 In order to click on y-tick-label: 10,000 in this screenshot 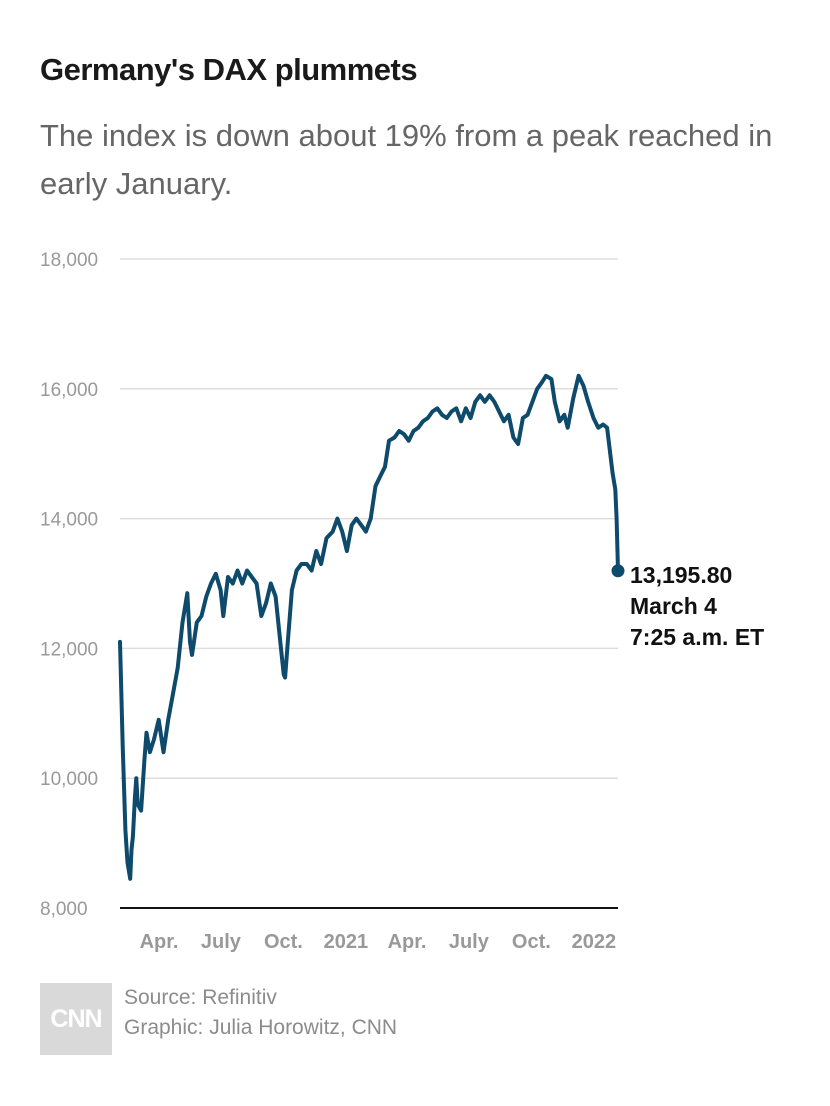, I will do `click(69, 779)`.